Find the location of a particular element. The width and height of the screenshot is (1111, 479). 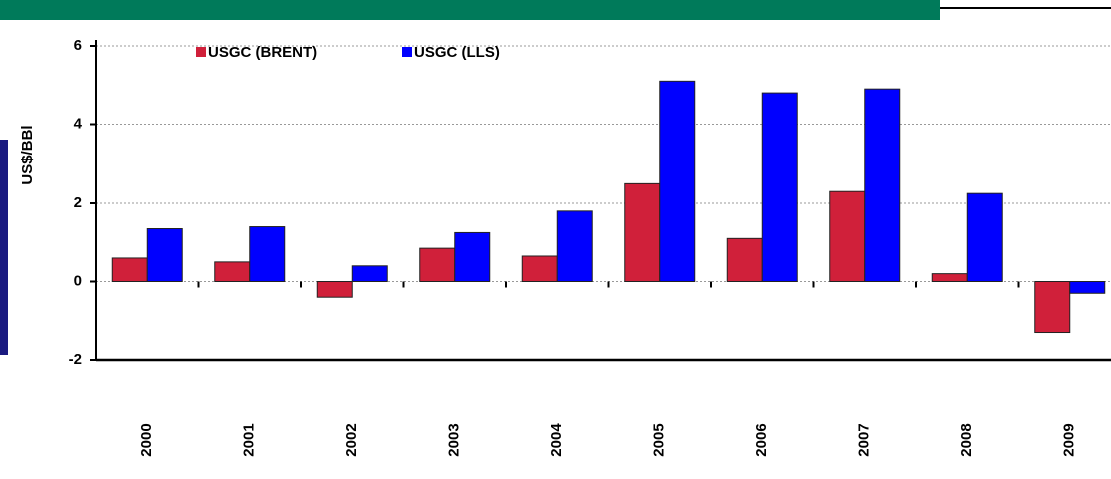

legend-label: USGC (BRENT) is located at coordinates (262, 52).